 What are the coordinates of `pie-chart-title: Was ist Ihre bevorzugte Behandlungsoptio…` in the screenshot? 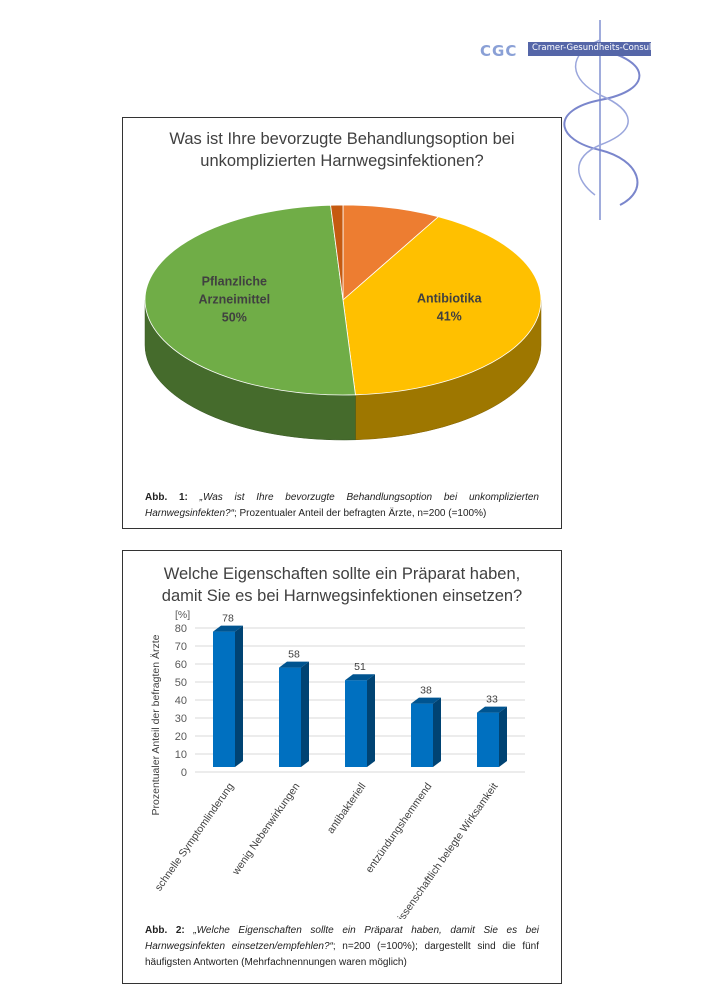 It's located at (342, 150).